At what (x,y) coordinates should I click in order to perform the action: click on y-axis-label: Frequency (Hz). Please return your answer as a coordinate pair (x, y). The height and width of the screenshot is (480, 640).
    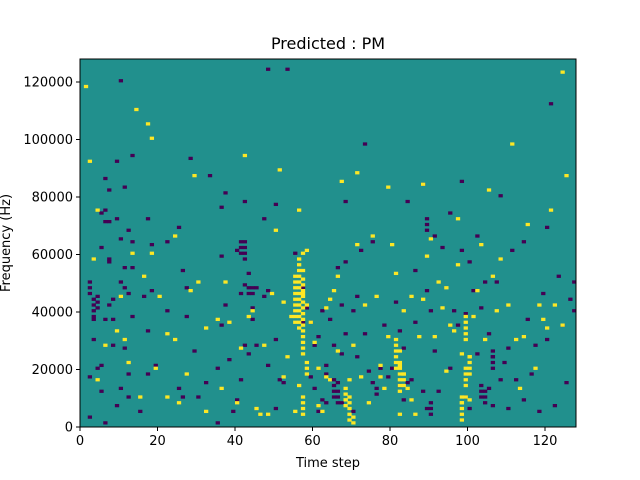
    Looking at the image, I should click on (7, 243).